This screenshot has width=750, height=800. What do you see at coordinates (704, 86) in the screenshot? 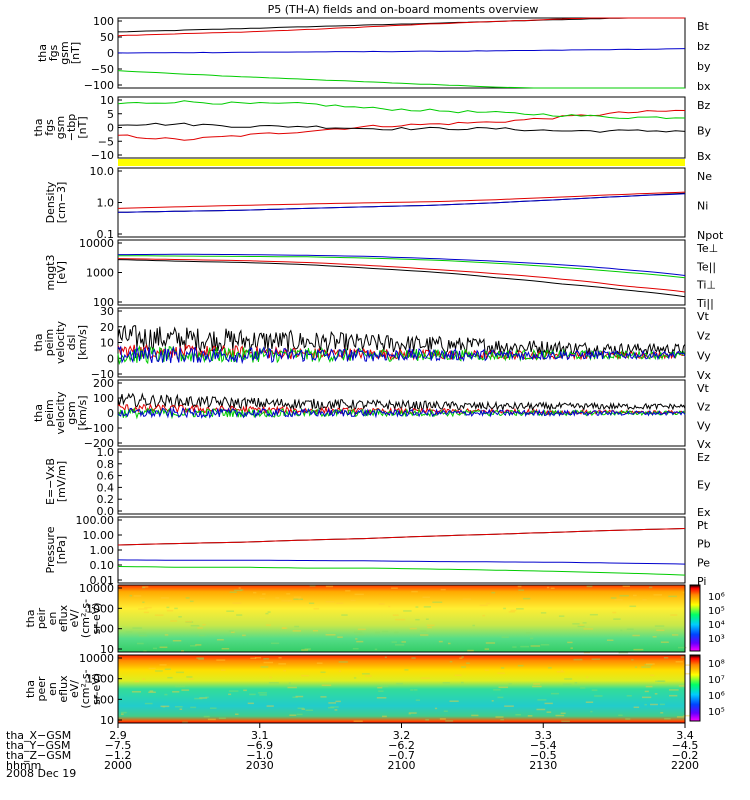
I see `legend-bx: bx` at bounding box center [704, 86].